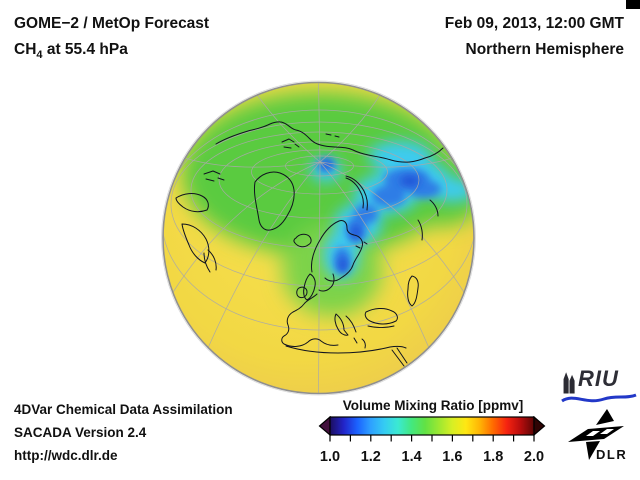  Describe the element at coordinates (433, 458) in the screenshot. I see `colorbar-labels: 1.0 1.2 1.4 1.6 1.8 2.0` at that location.